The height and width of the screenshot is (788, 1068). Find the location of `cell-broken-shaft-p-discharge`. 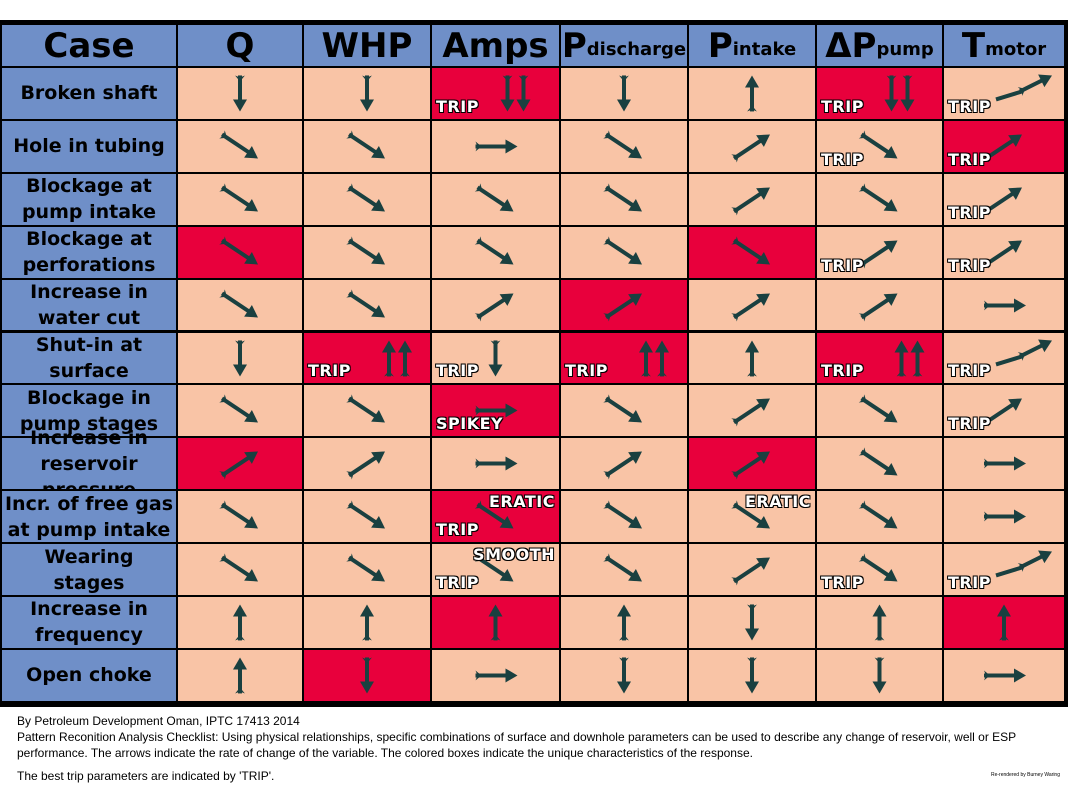

cell-broken-shaft-p-discharge is located at coordinates (624, 93).